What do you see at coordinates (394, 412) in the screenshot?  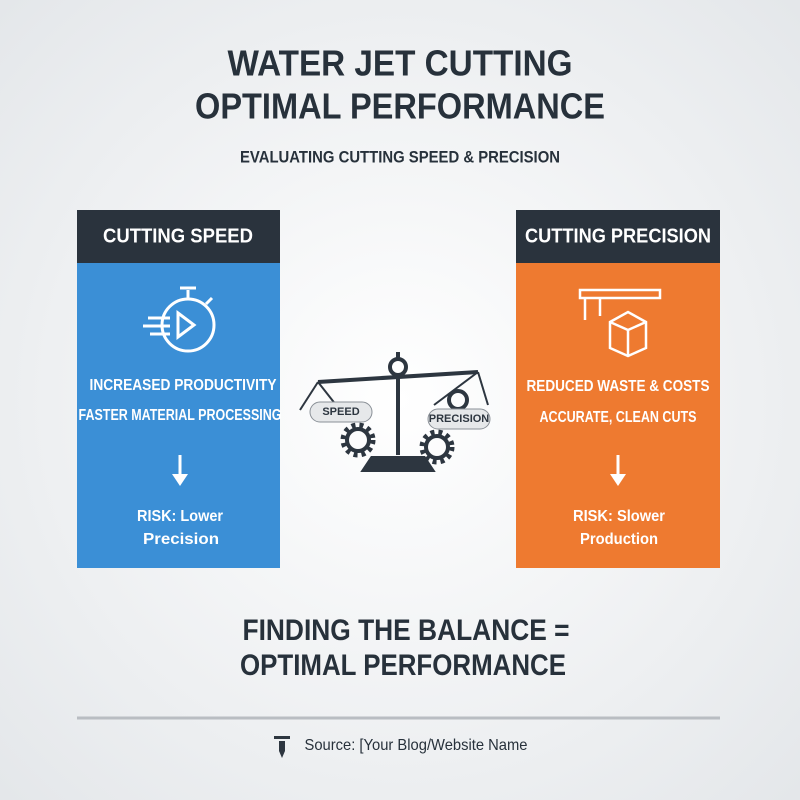 I see `balance-scale` at bounding box center [394, 412].